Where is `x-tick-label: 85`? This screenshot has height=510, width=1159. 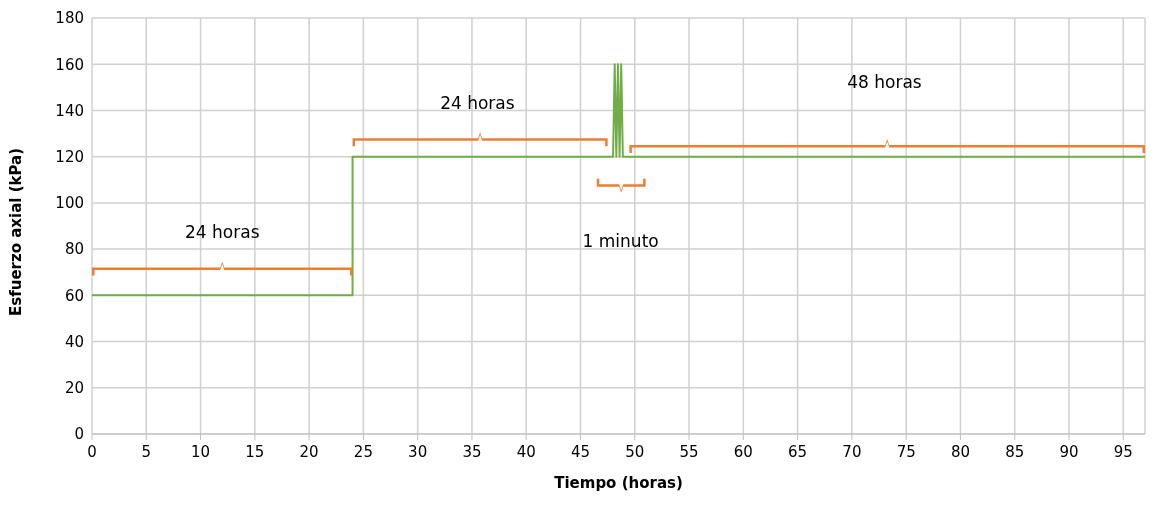
x-tick-label: 85 is located at coordinates (1015, 451).